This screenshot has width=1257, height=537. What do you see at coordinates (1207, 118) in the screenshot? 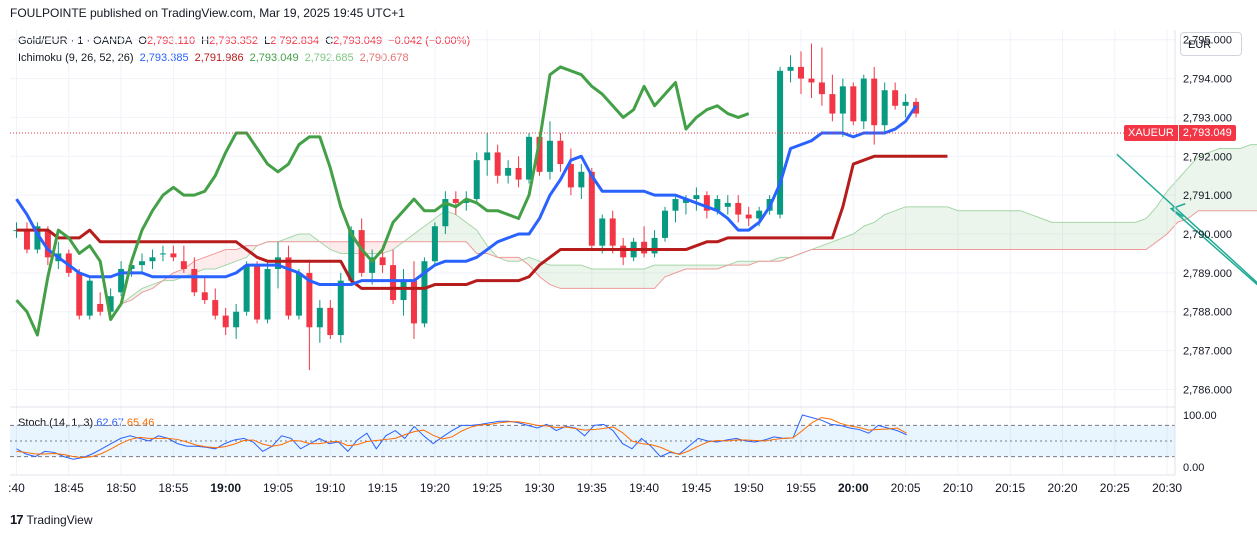
I see `price-tick-label: 2,793.000` at bounding box center [1207, 118].